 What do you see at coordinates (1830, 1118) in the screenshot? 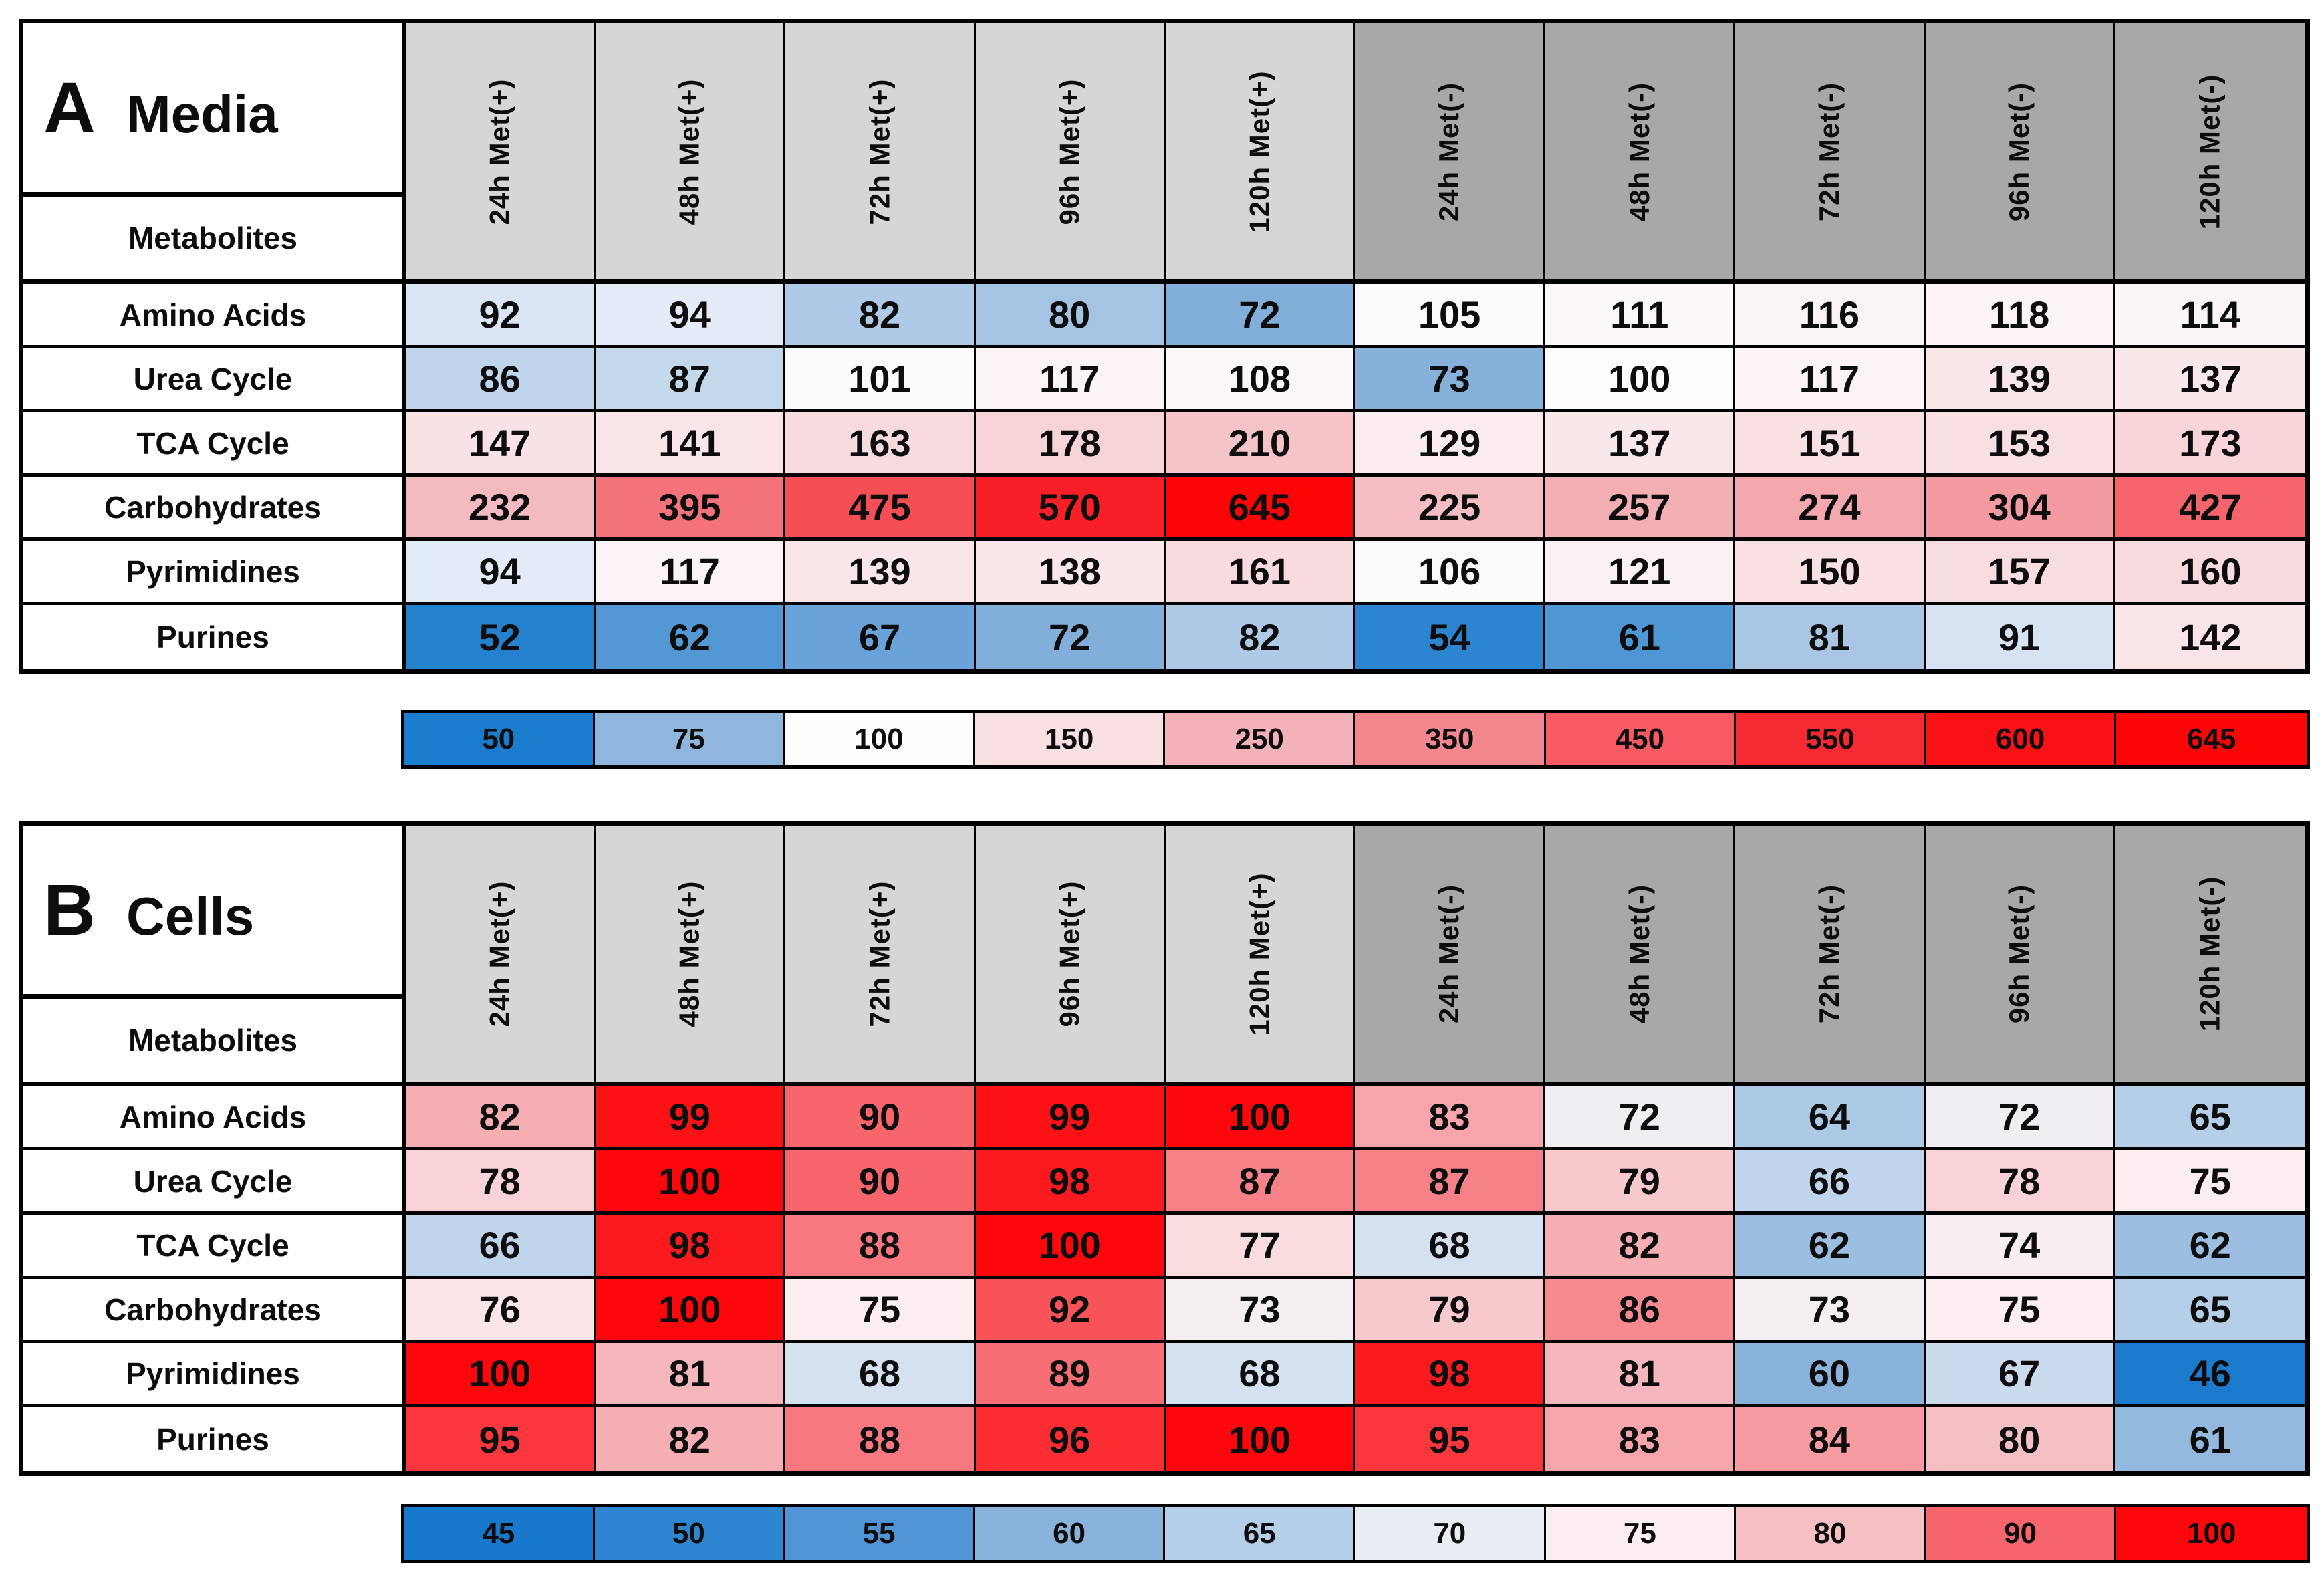
I see `heatmap-cell: 64` at bounding box center [1830, 1118].